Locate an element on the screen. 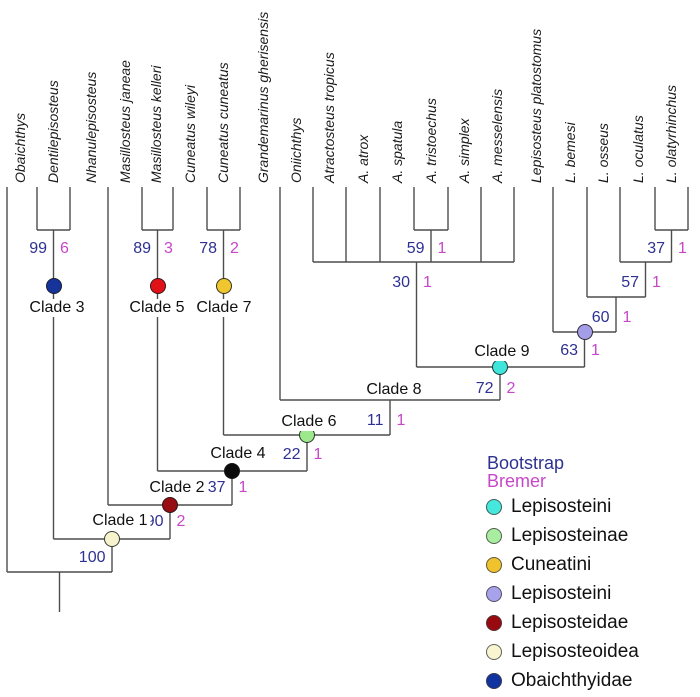 The width and height of the screenshot is (700, 697). support-osseus-group: 57 1 is located at coordinates (645, 283).